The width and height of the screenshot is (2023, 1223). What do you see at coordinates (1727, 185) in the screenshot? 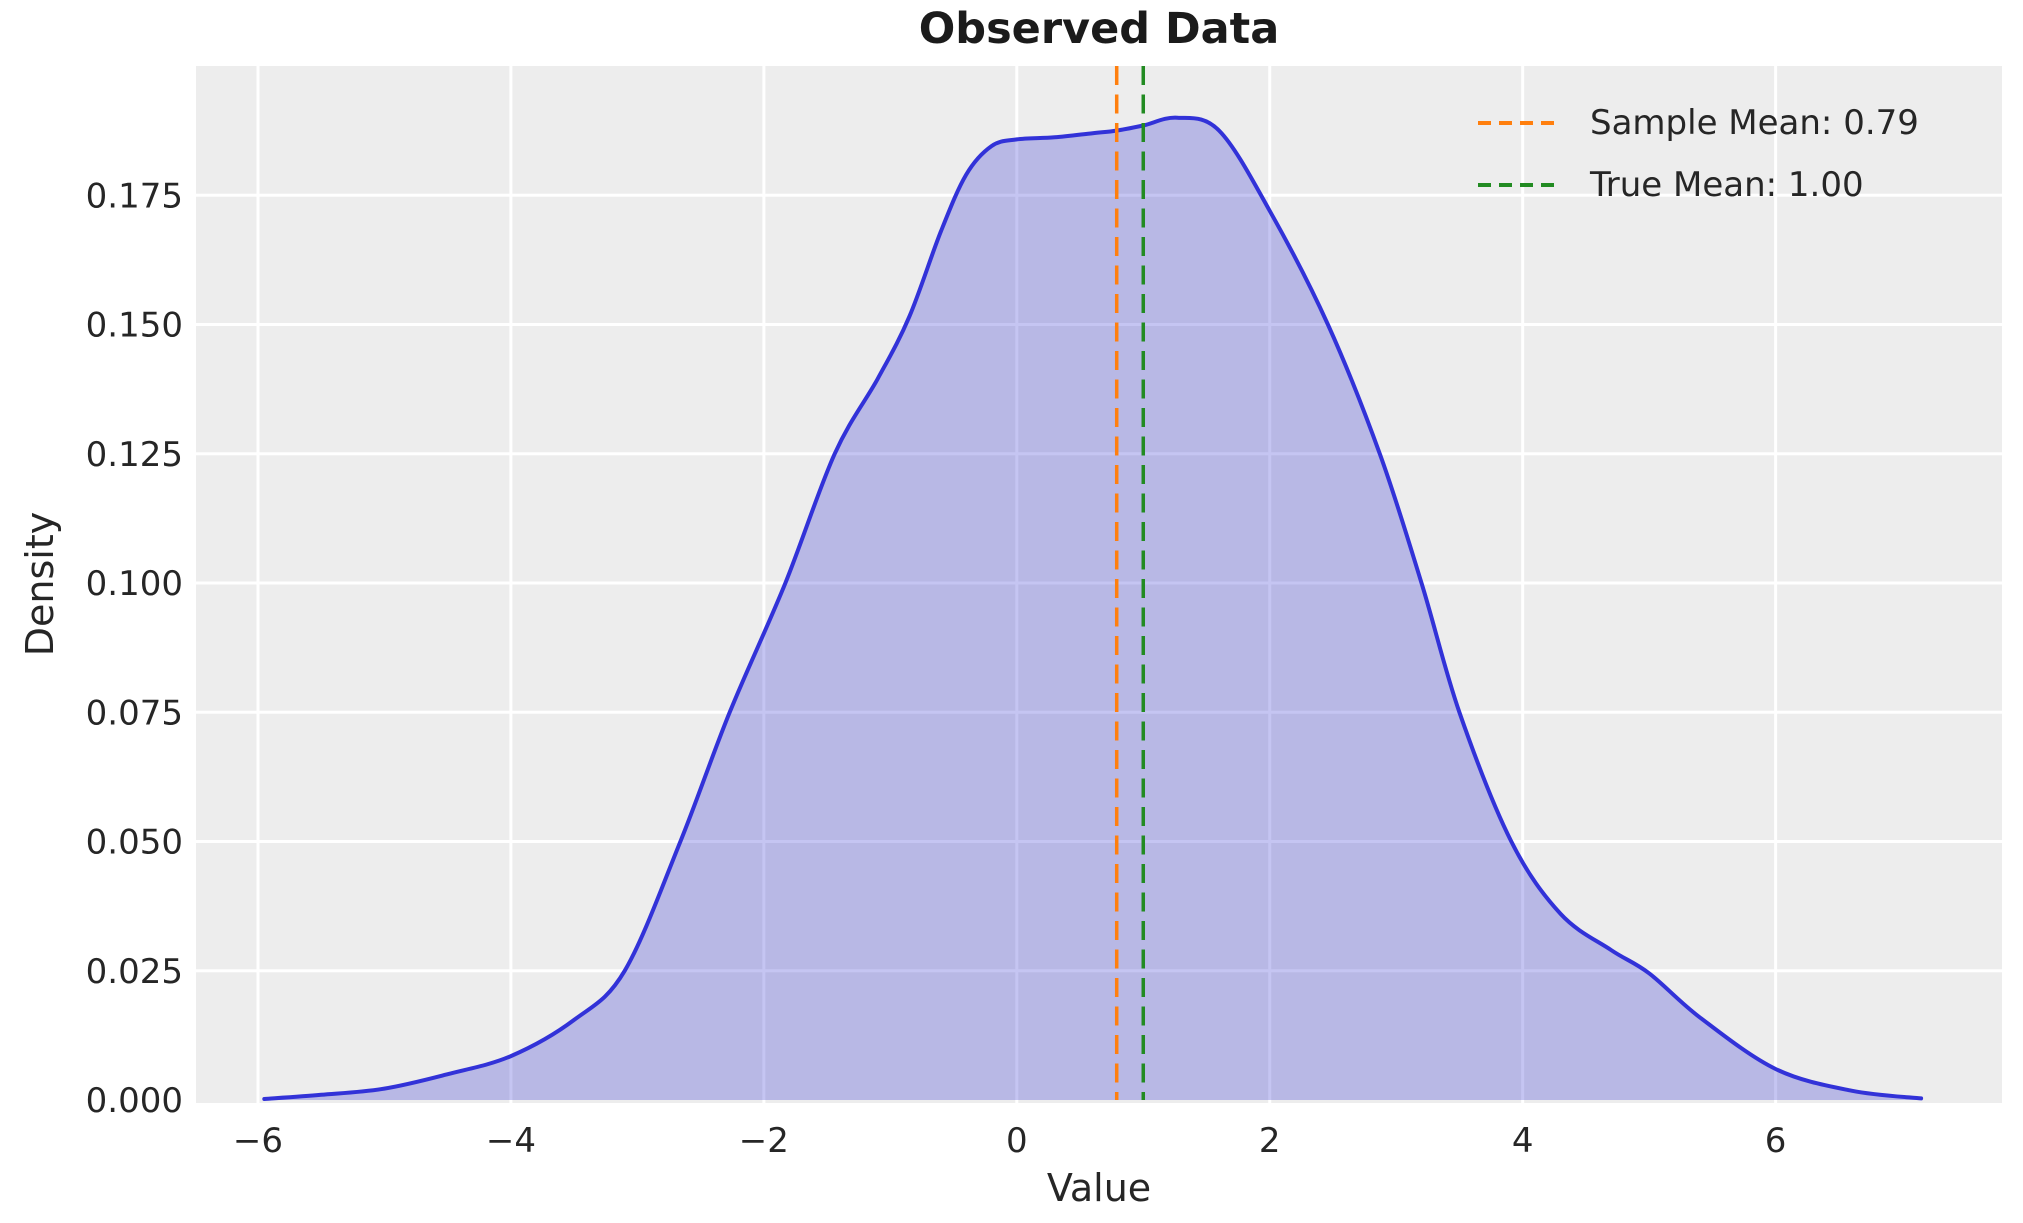
I see `legend-label-true-mean: True Mean: 1.00` at bounding box center [1727, 185].